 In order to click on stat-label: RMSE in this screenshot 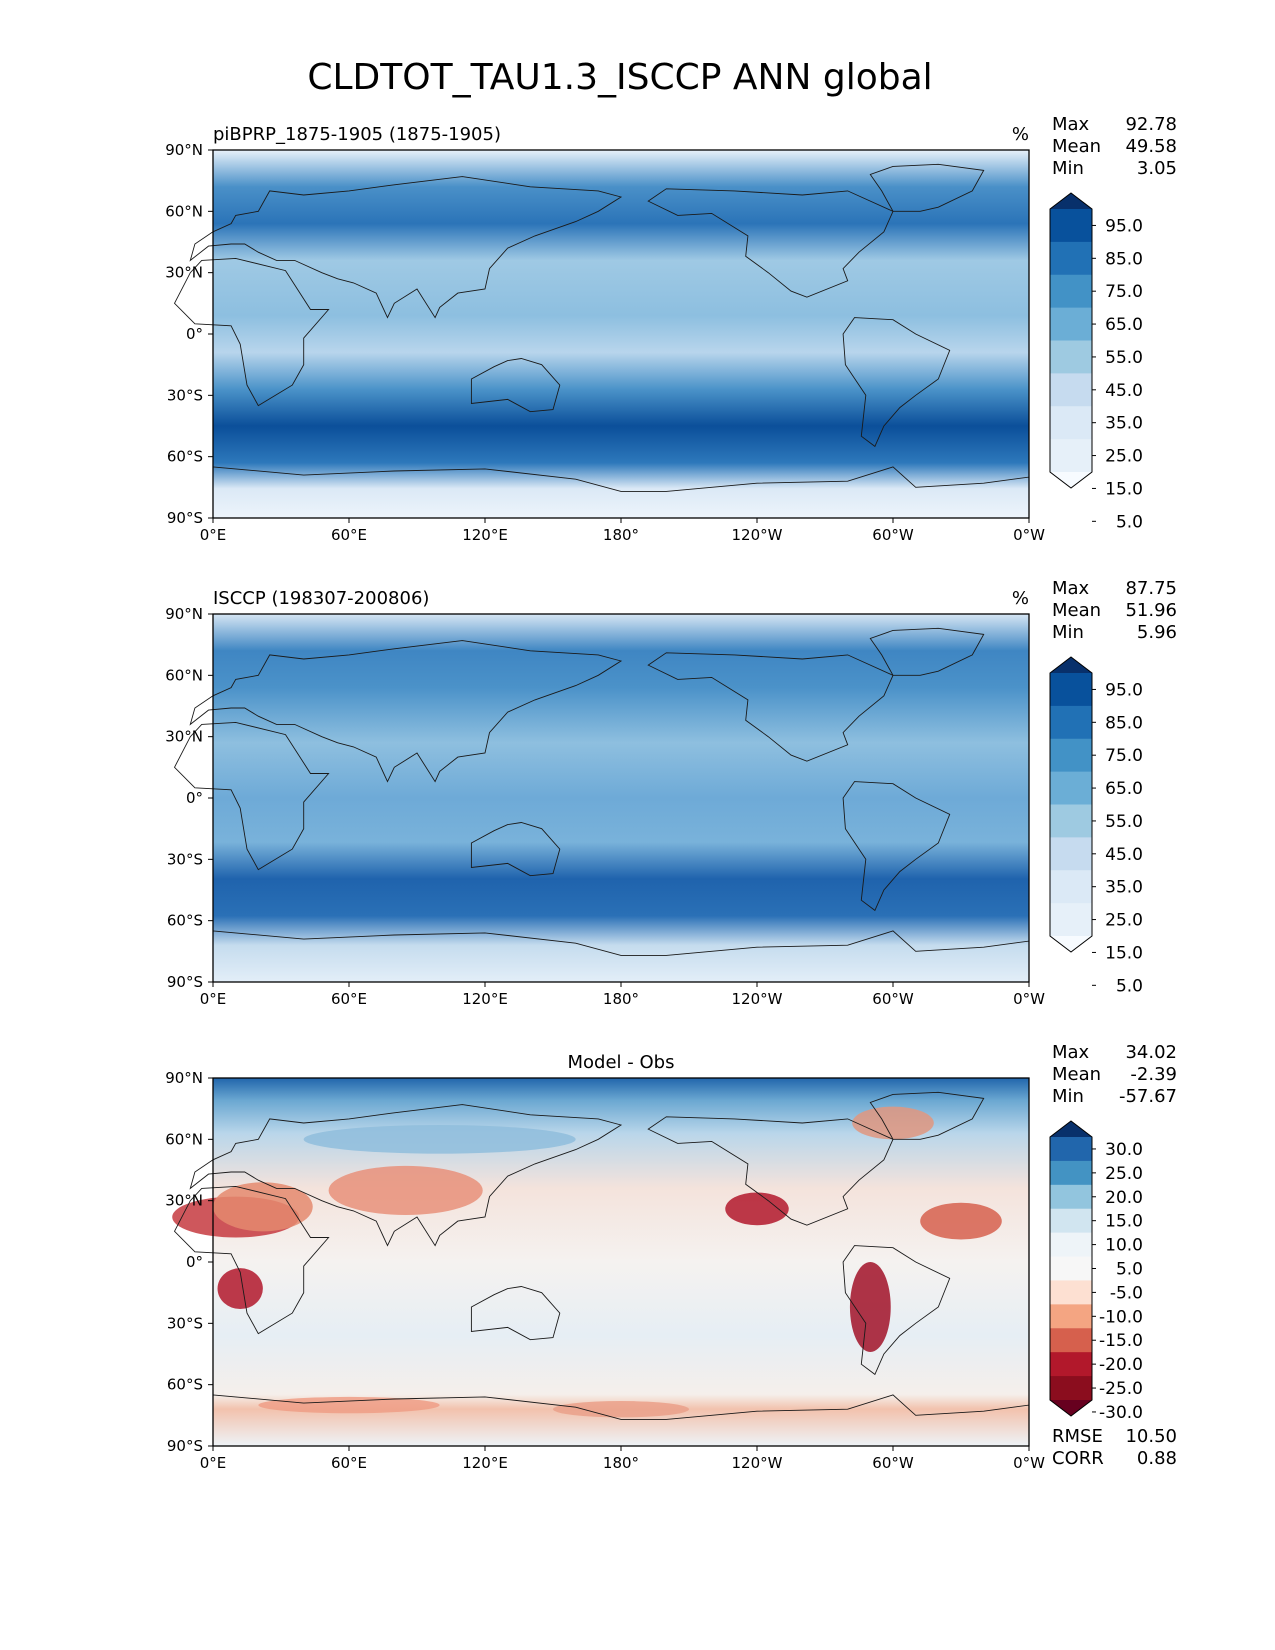, I will do `click(1077, 1436)`.